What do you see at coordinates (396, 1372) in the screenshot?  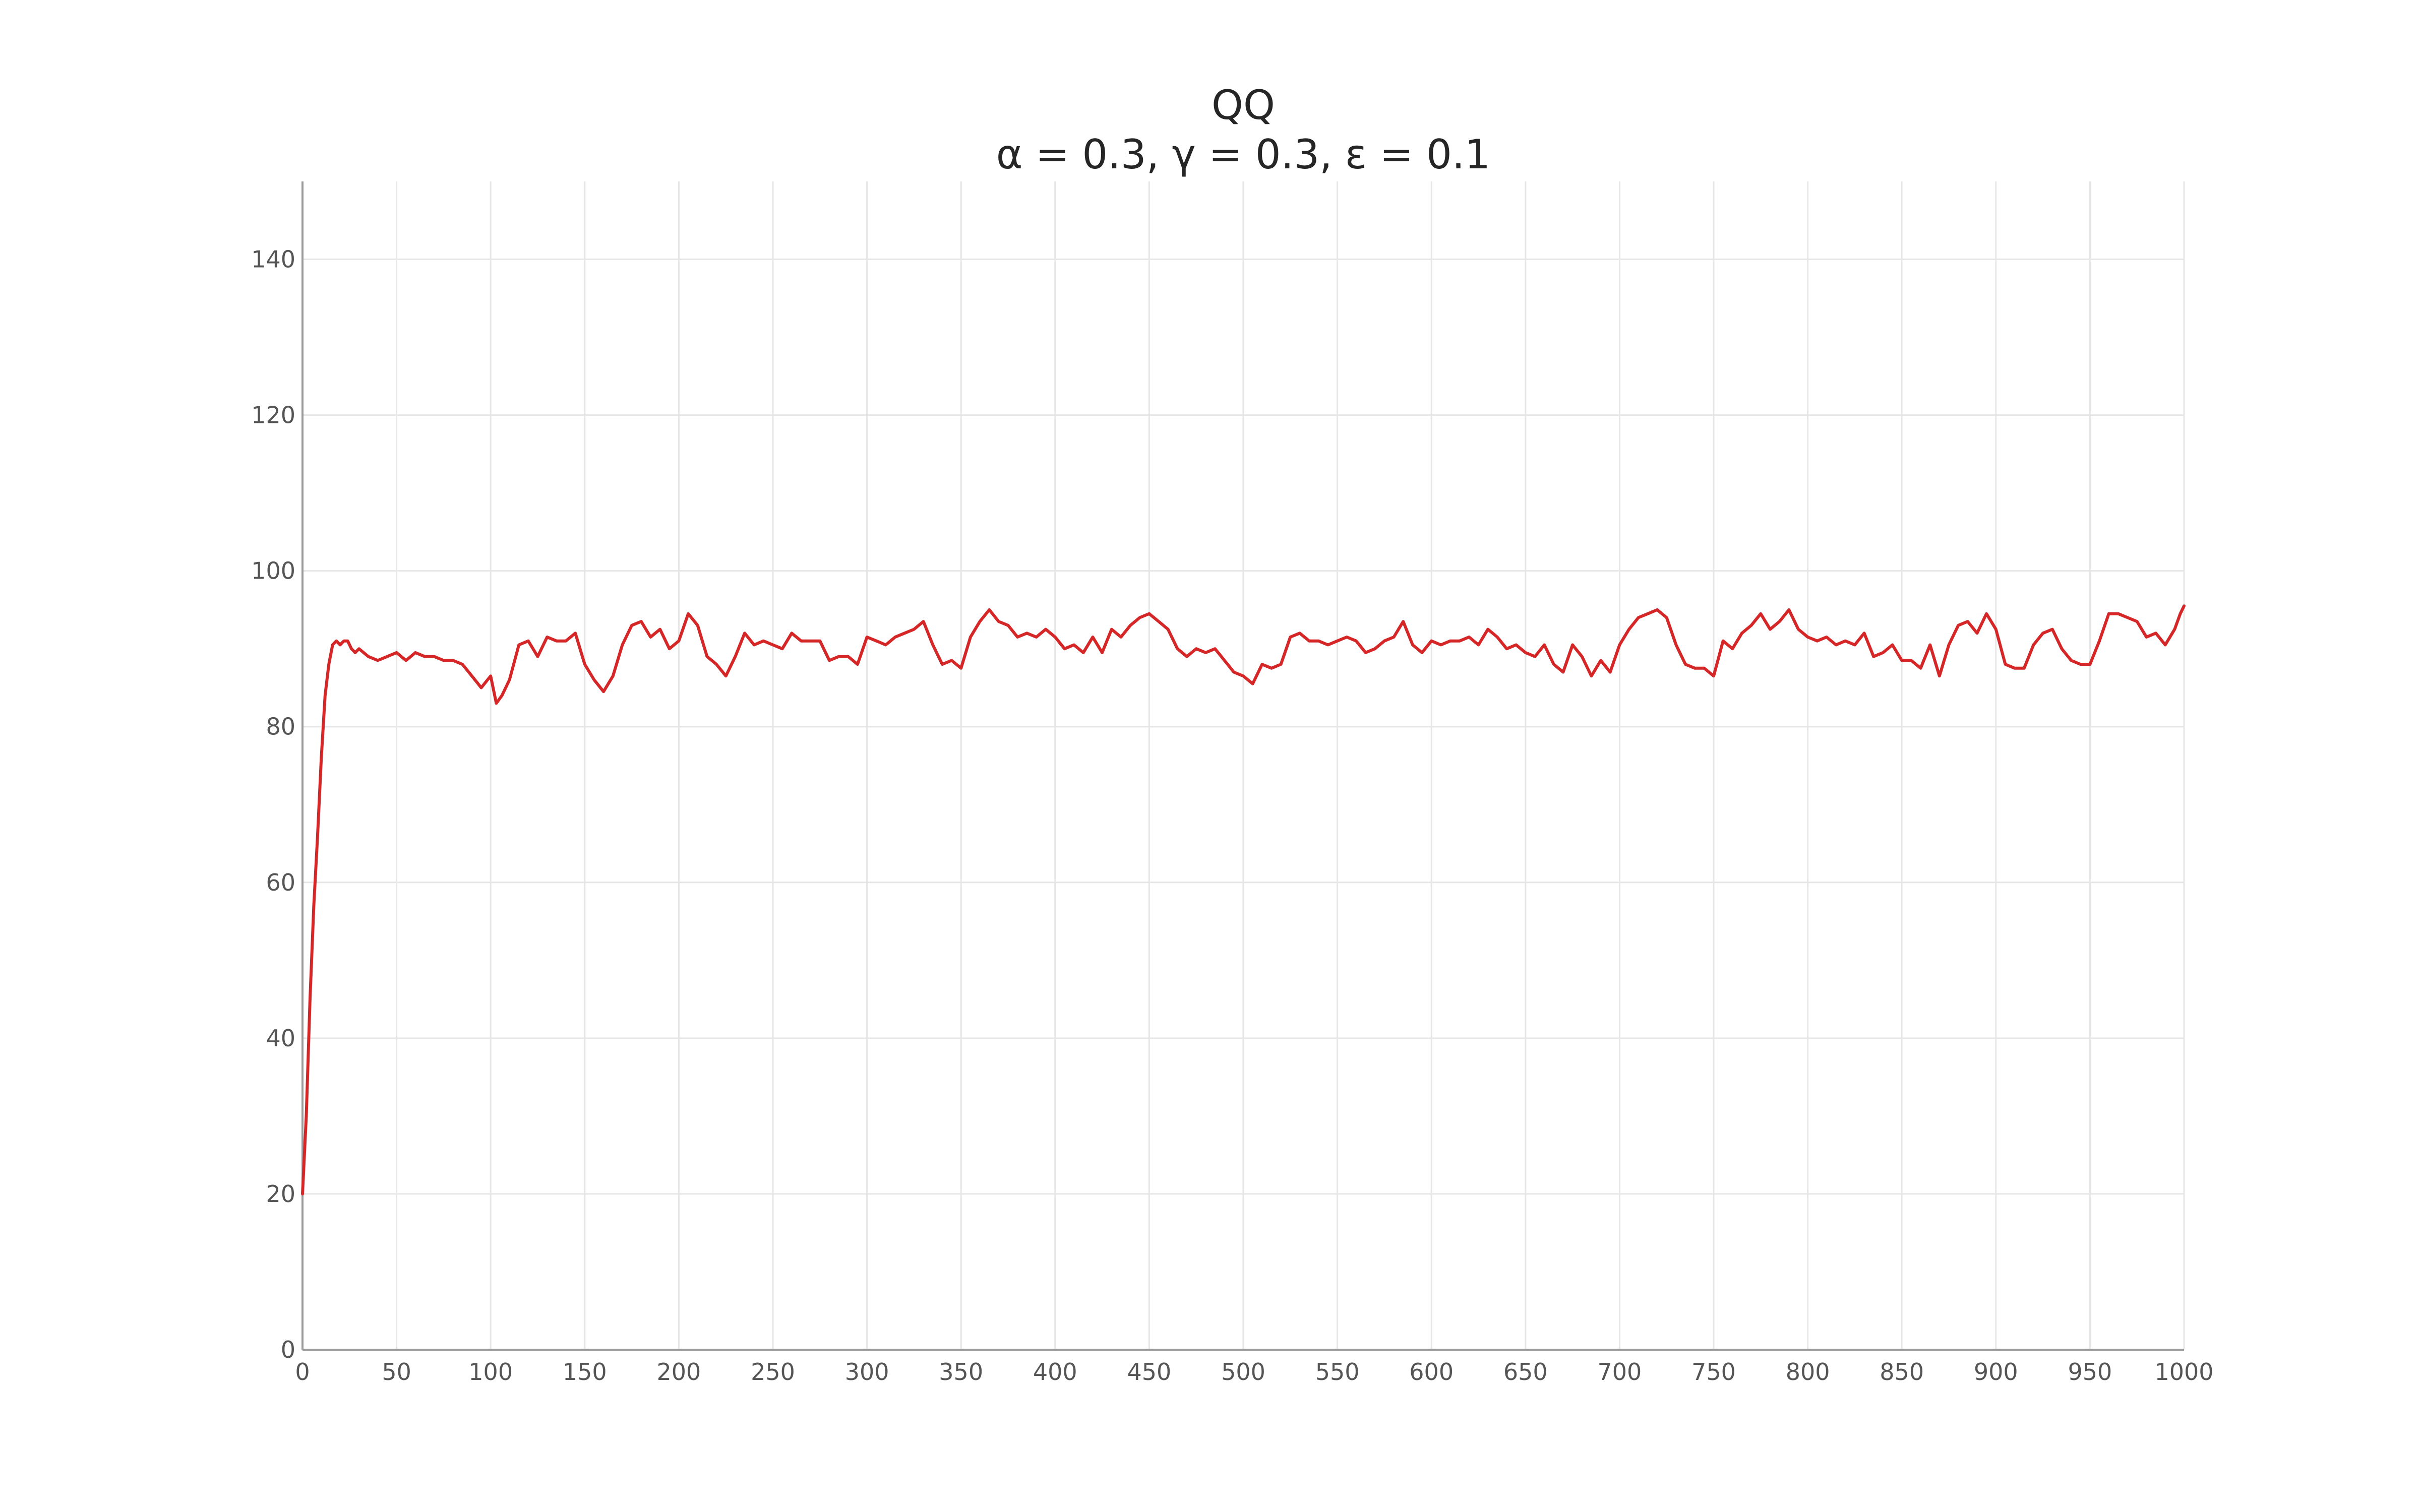 I see `x-tick-label: 50` at bounding box center [396, 1372].